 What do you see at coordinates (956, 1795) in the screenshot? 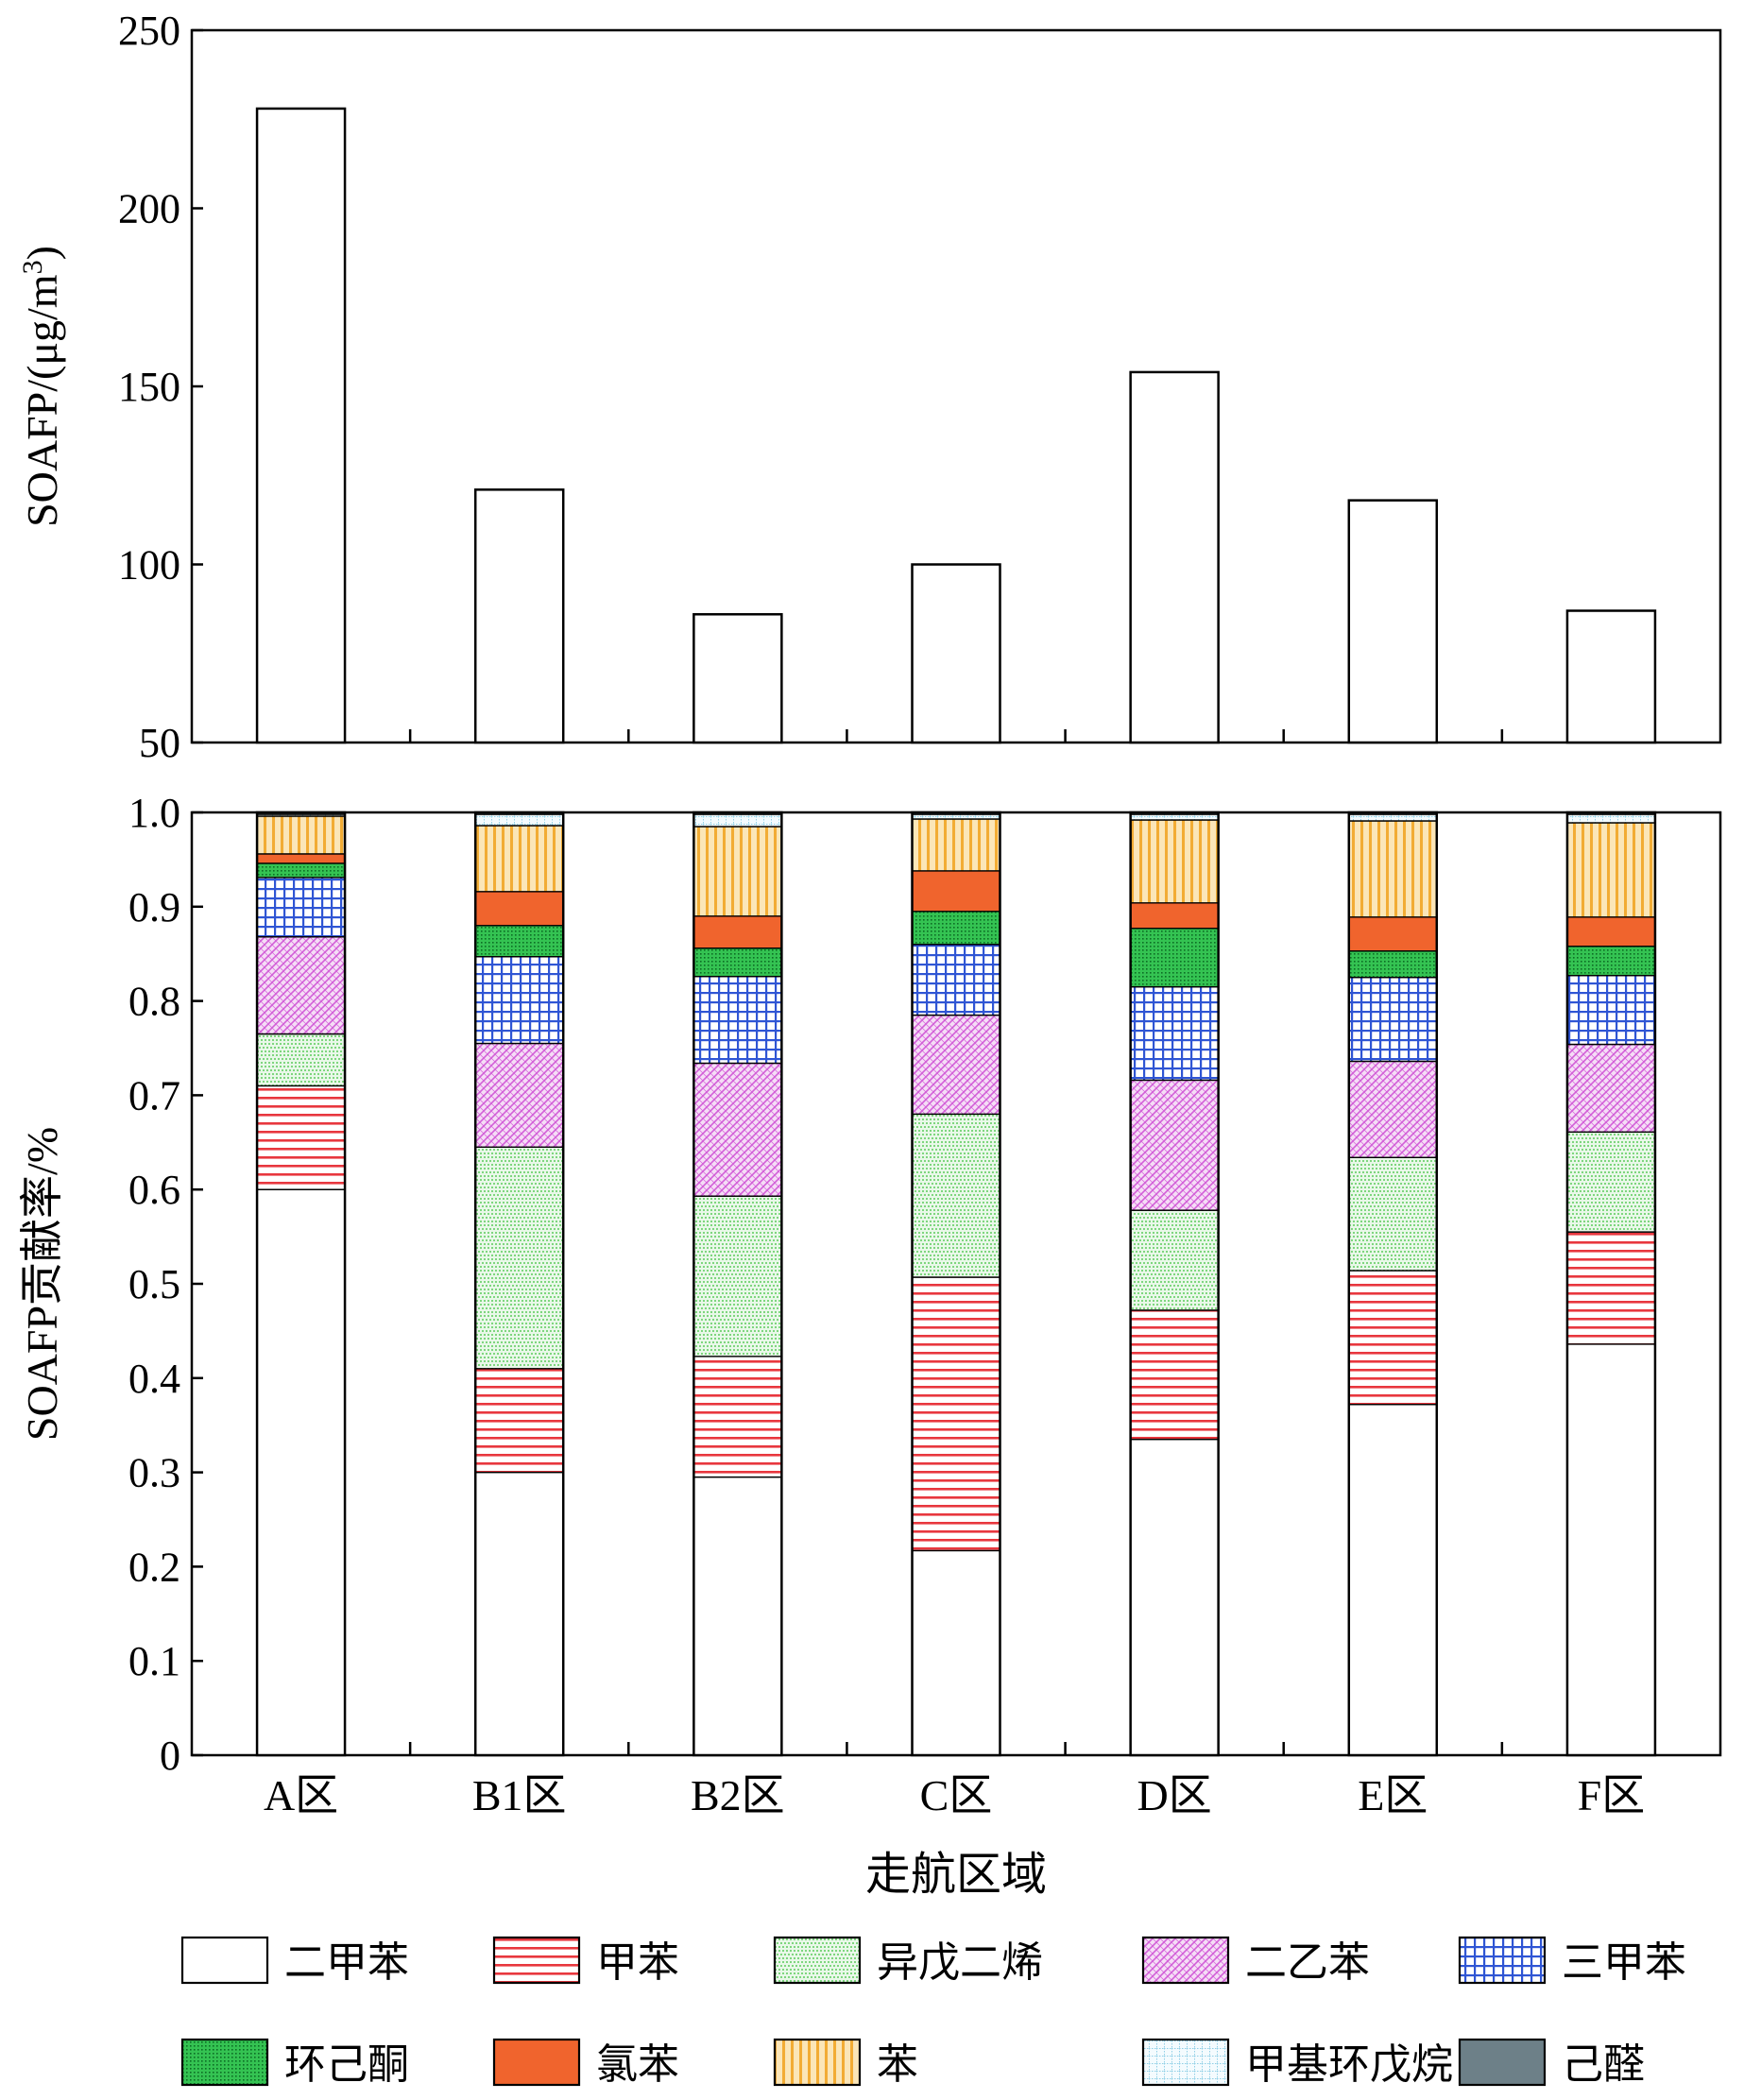
I see `x-tick-label: C区` at bounding box center [956, 1795].